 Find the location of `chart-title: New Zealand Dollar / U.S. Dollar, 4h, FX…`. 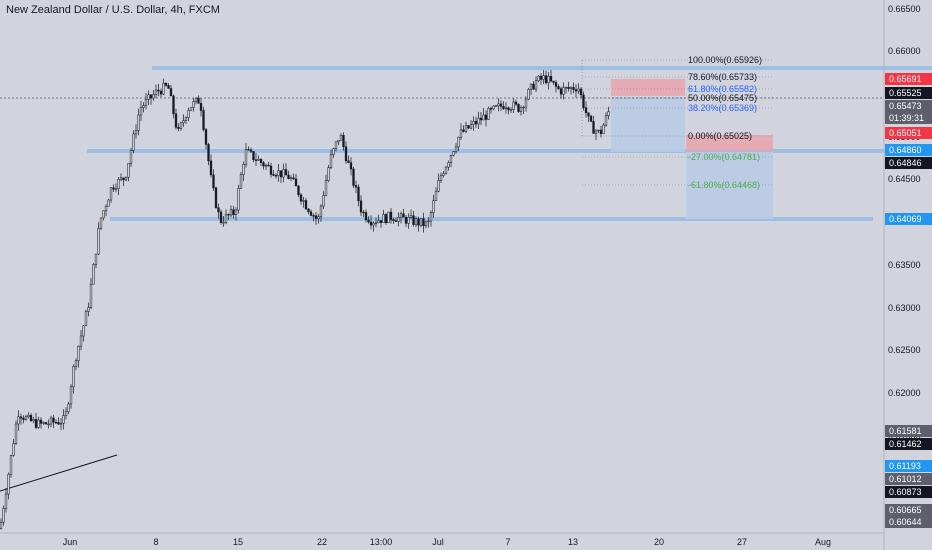

chart-title: New Zealand Dollar / U.S. Dollar, 4h, FX… is located at coordinates (113, 10).